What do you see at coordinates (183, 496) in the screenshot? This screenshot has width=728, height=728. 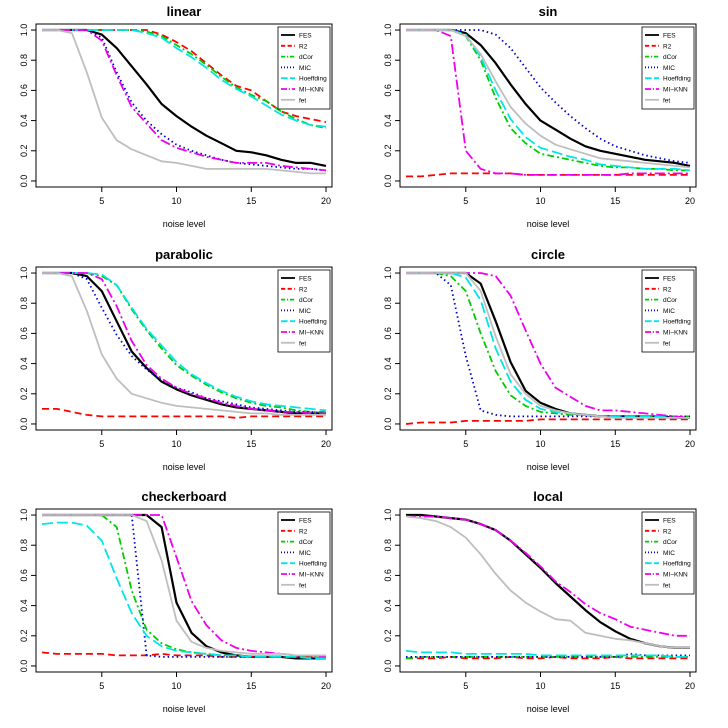 I see `chart-title: checkerboard` at bounding box center [183, 496].